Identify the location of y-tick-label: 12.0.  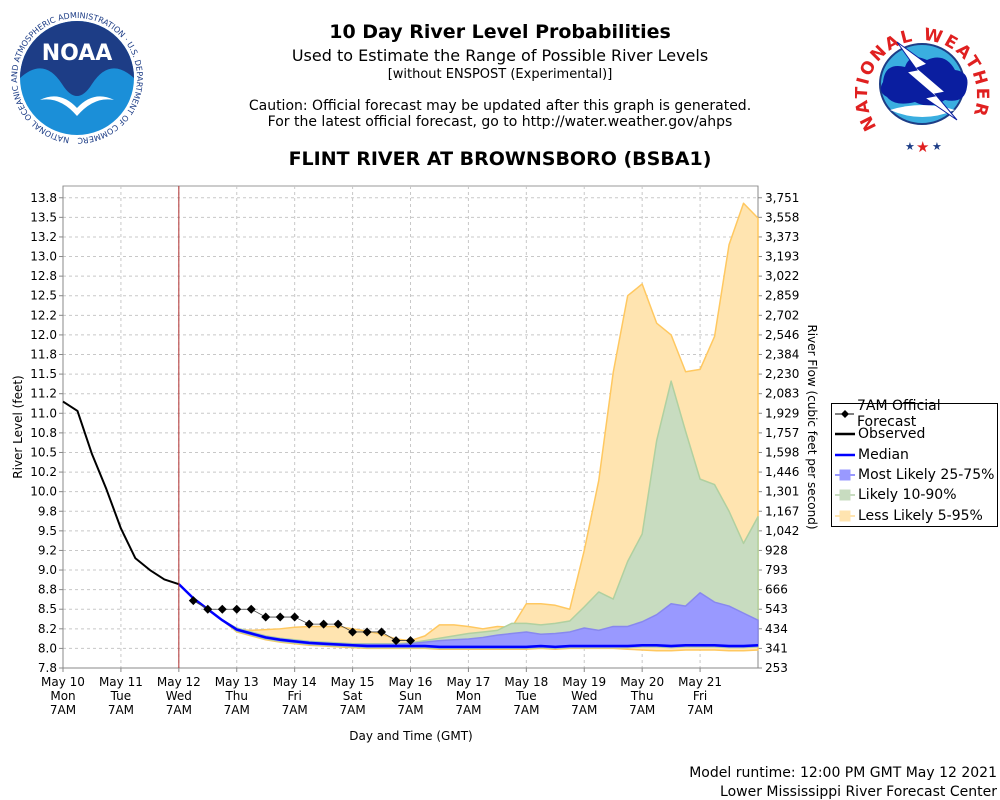
(43, 335).